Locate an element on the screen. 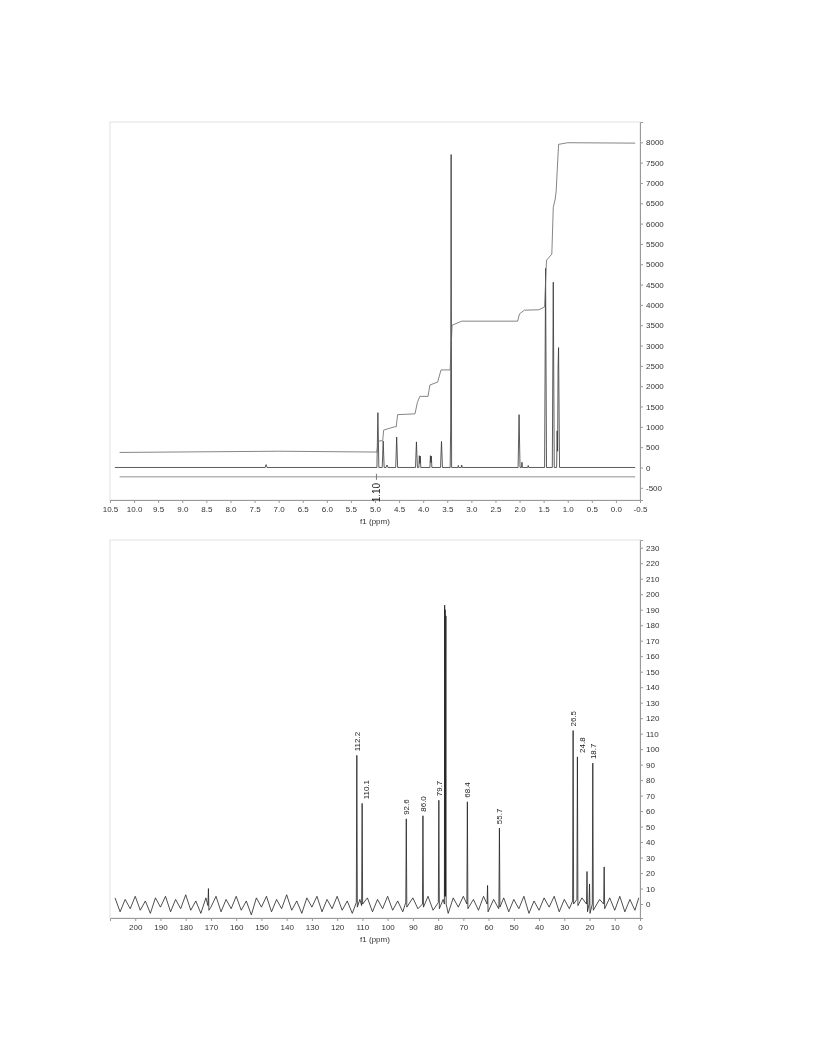  y-tick-label: 2500 is located at coordinates (655, 366).